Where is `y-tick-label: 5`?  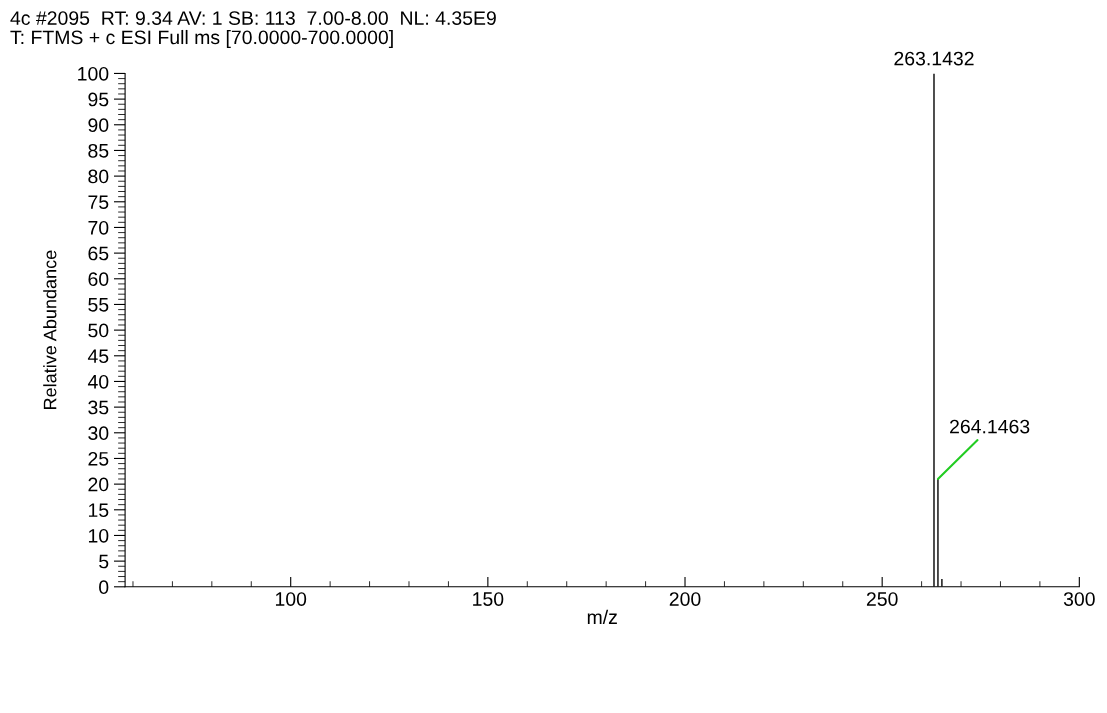 y-tick-label: 5 is located at coordinates (104, 561).